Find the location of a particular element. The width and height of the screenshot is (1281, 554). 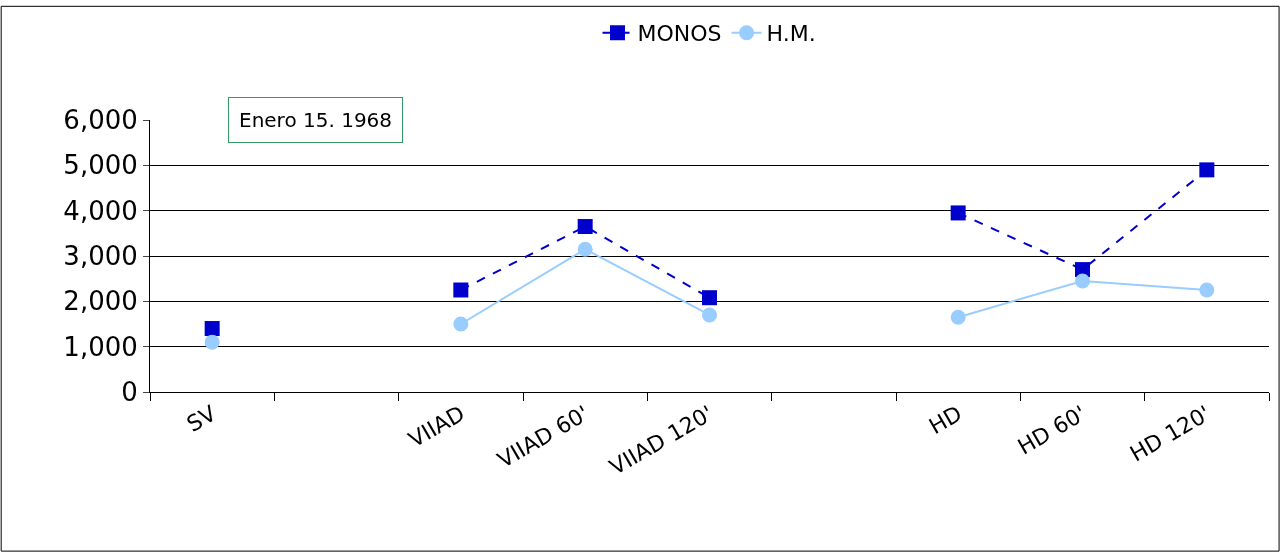

y-tick-label: 5,000 is located at coordinates (100, 165).